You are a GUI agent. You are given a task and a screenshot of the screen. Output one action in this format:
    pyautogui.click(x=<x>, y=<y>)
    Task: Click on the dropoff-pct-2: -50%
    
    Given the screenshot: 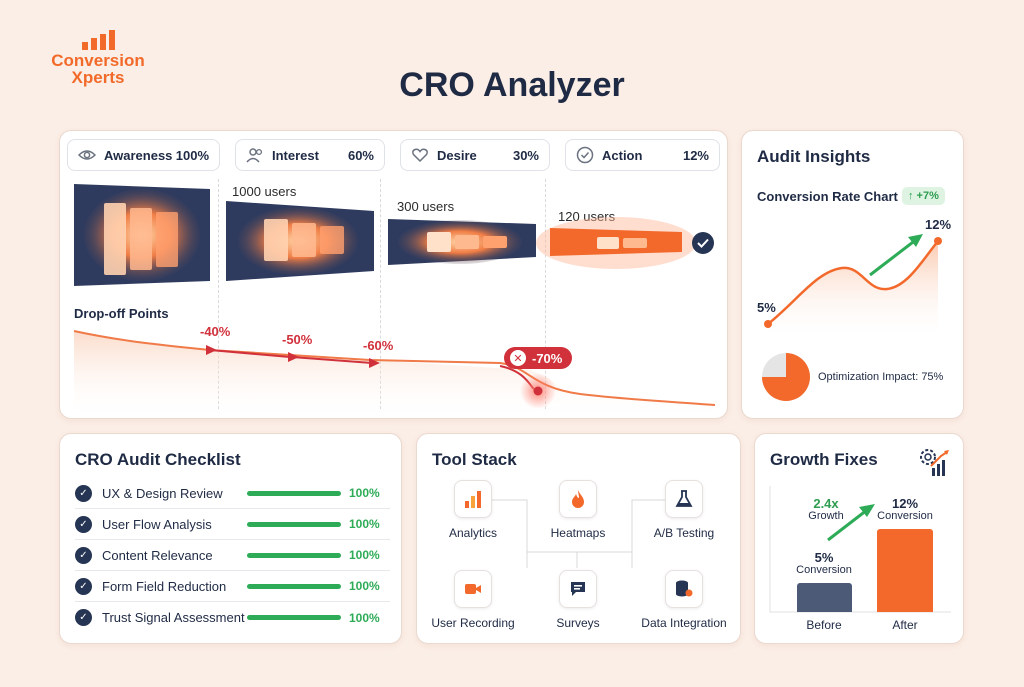 What is the action you would take?
    pyautogui.click(x=297, y=339)
    